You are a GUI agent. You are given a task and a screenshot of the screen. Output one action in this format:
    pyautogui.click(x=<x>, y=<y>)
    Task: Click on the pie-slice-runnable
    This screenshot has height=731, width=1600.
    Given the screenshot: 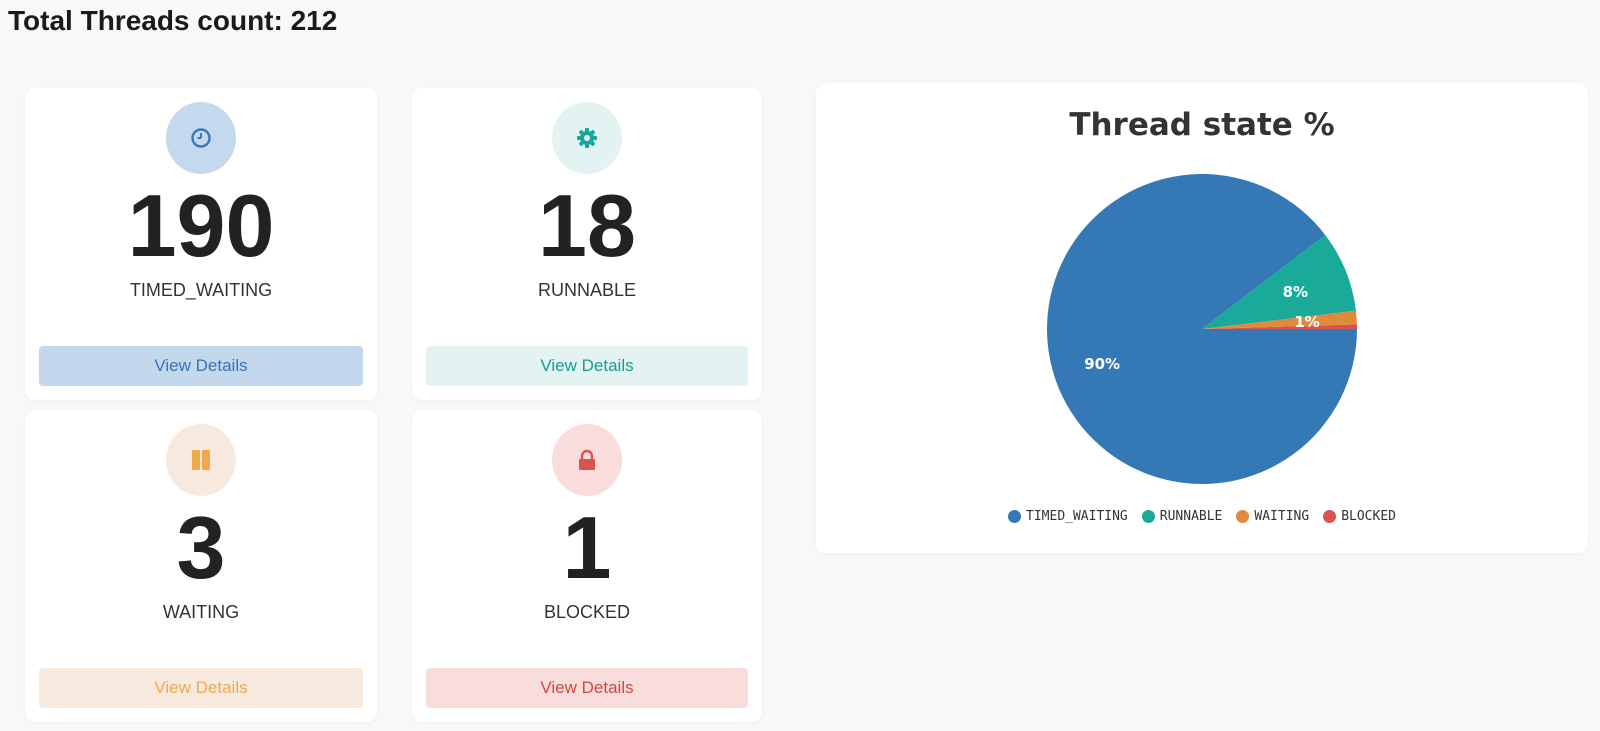 What is the action you would take?
    pyautogui.click(x=1279, y=281)
    